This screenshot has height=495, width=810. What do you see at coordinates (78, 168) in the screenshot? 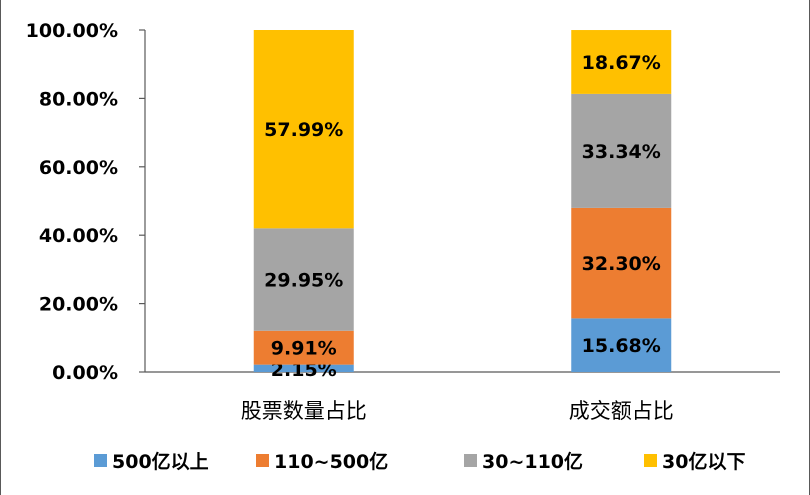
I see `y-tick-label: 60.00%` at bounding box center [78, 168].